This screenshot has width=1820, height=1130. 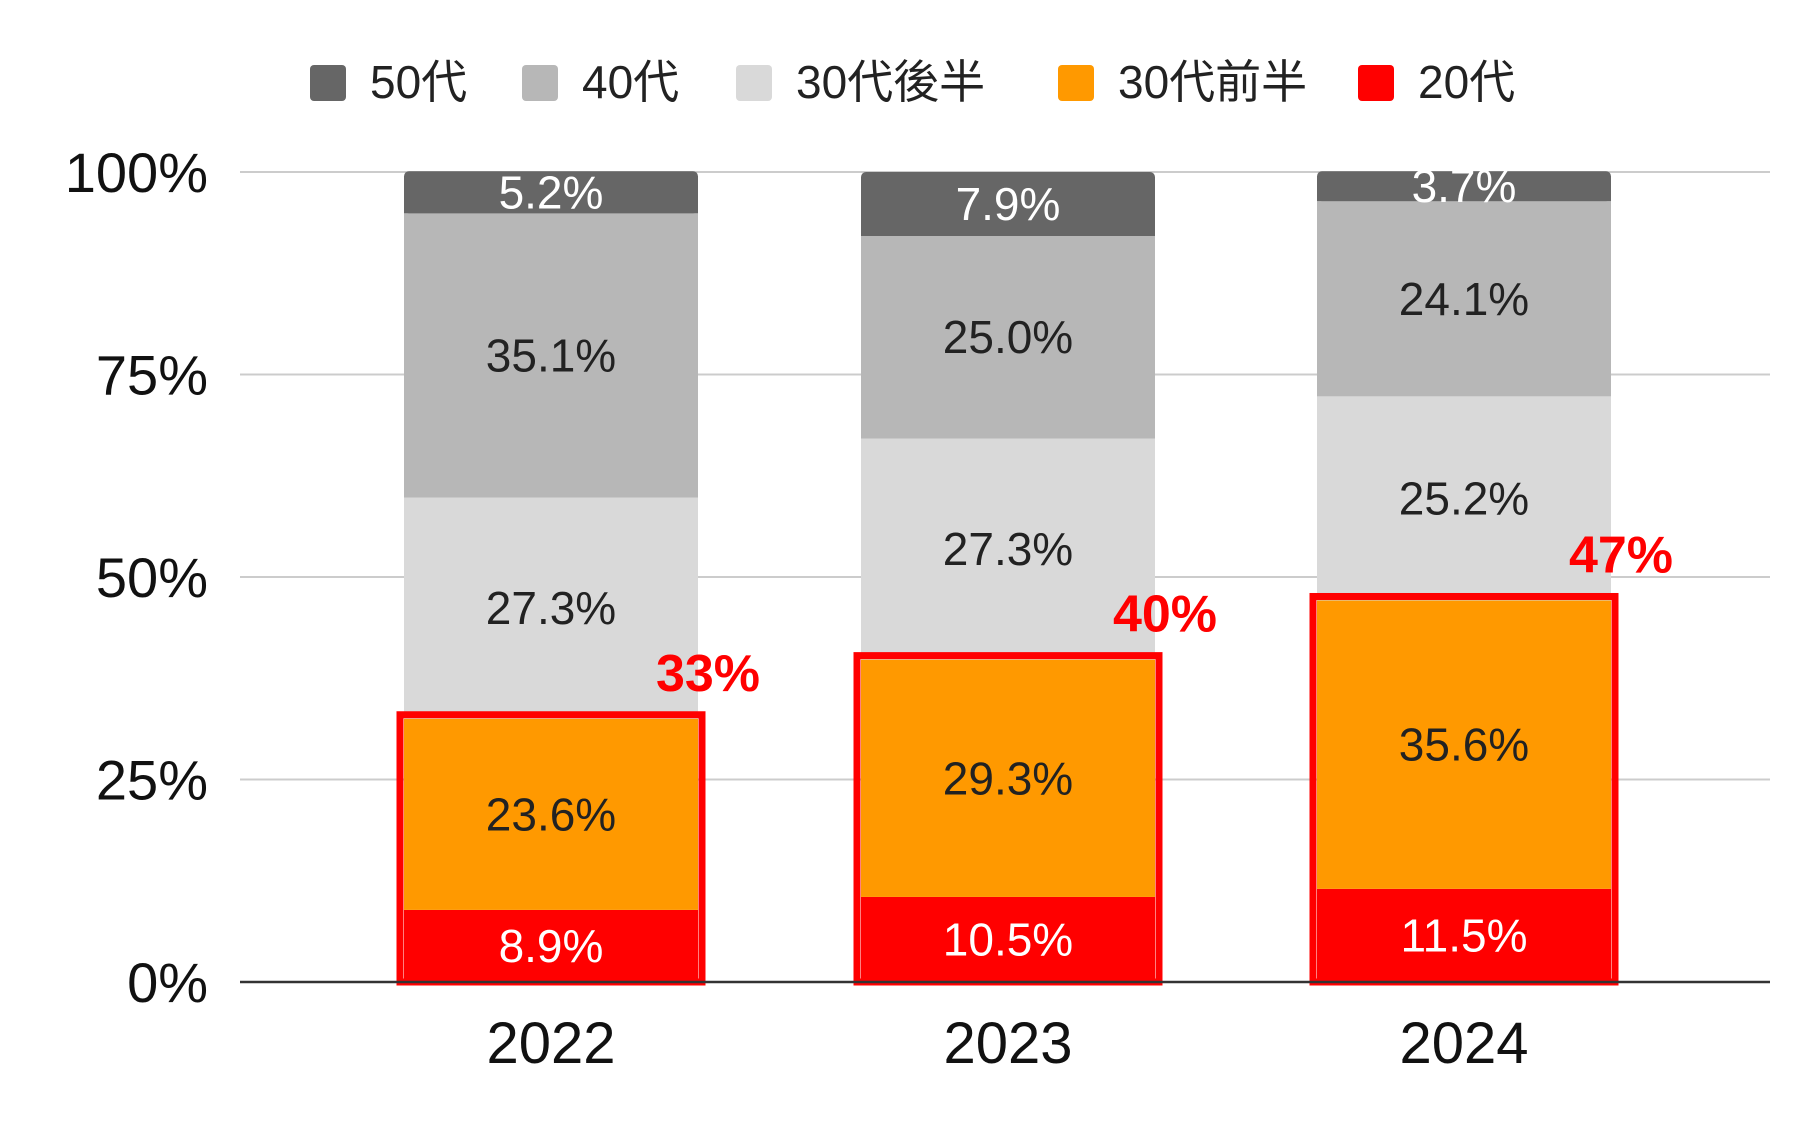 I want to click on data-label: 10.5%, so click(x=1008, y=939).